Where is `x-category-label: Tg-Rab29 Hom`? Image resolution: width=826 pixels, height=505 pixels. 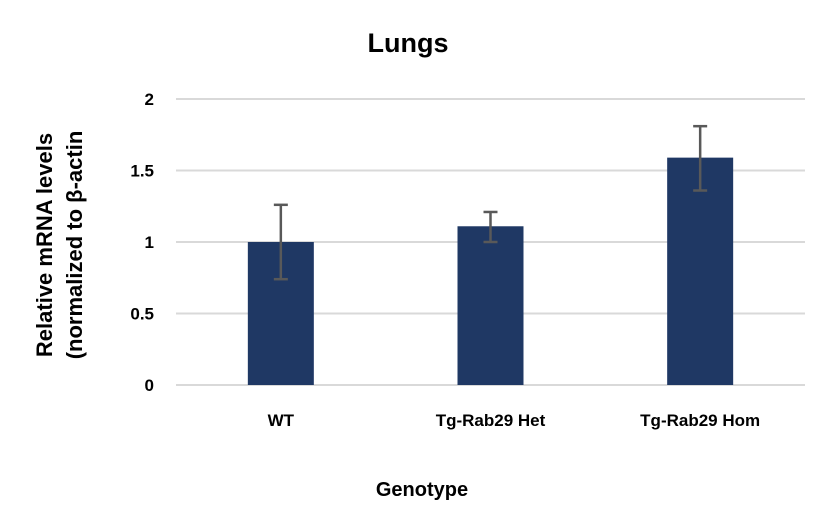
x-category-label: Tg-Rab29 Hom is located at coordinates (700, 420).